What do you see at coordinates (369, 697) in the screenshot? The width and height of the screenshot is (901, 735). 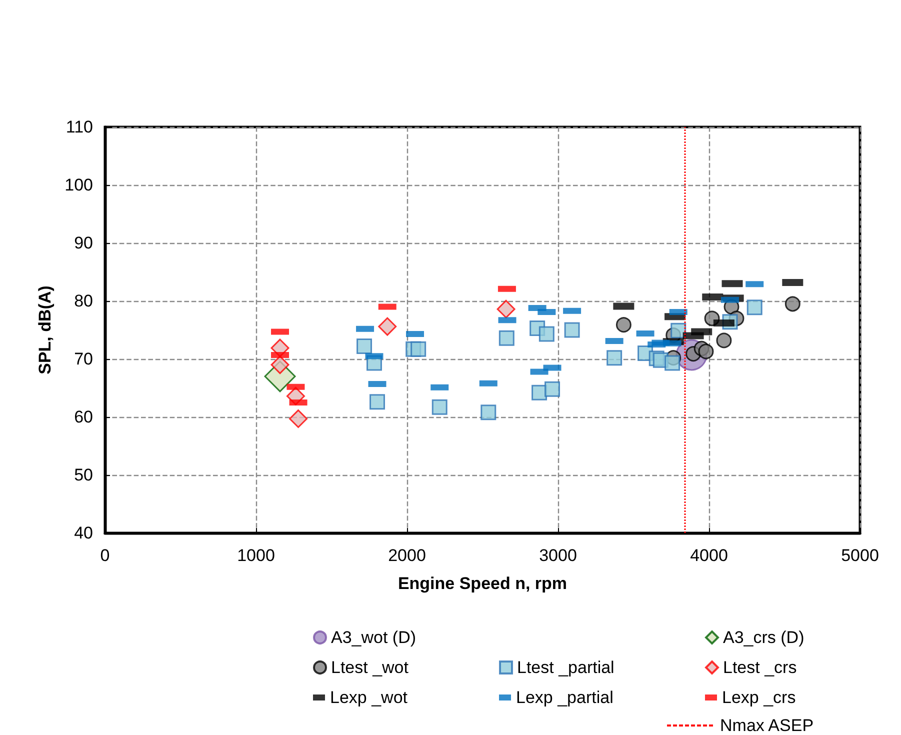 I see `legend-label: Lexp _wot` at bounding box center [369, 697].